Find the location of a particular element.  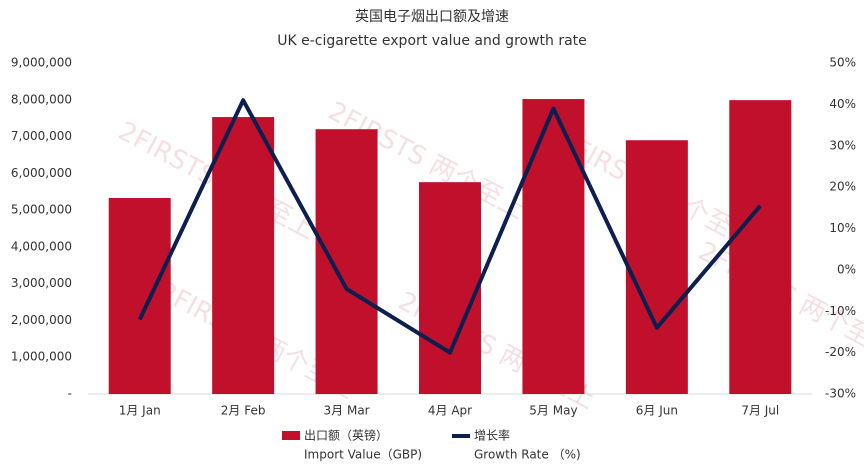

y2-tick-label: 0% is located at coordinates (846, 269).